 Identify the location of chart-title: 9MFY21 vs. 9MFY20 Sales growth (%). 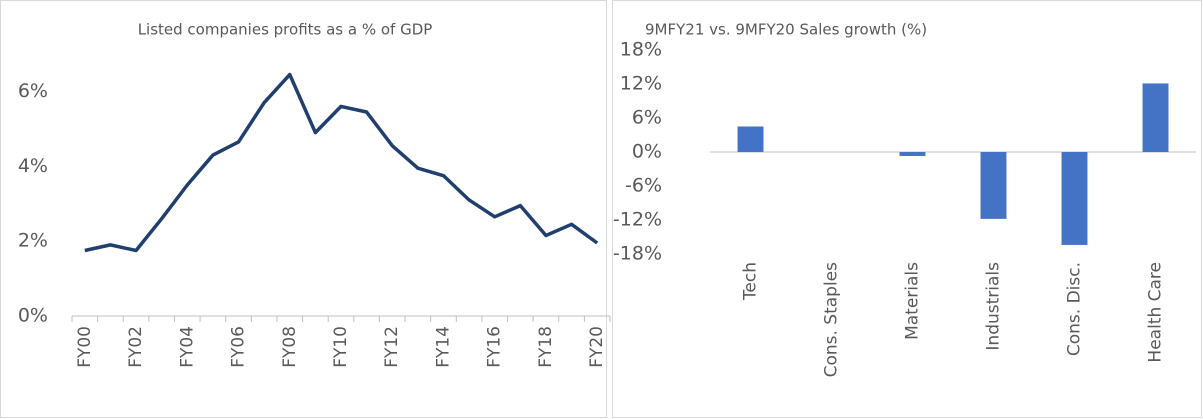
(786, 30).